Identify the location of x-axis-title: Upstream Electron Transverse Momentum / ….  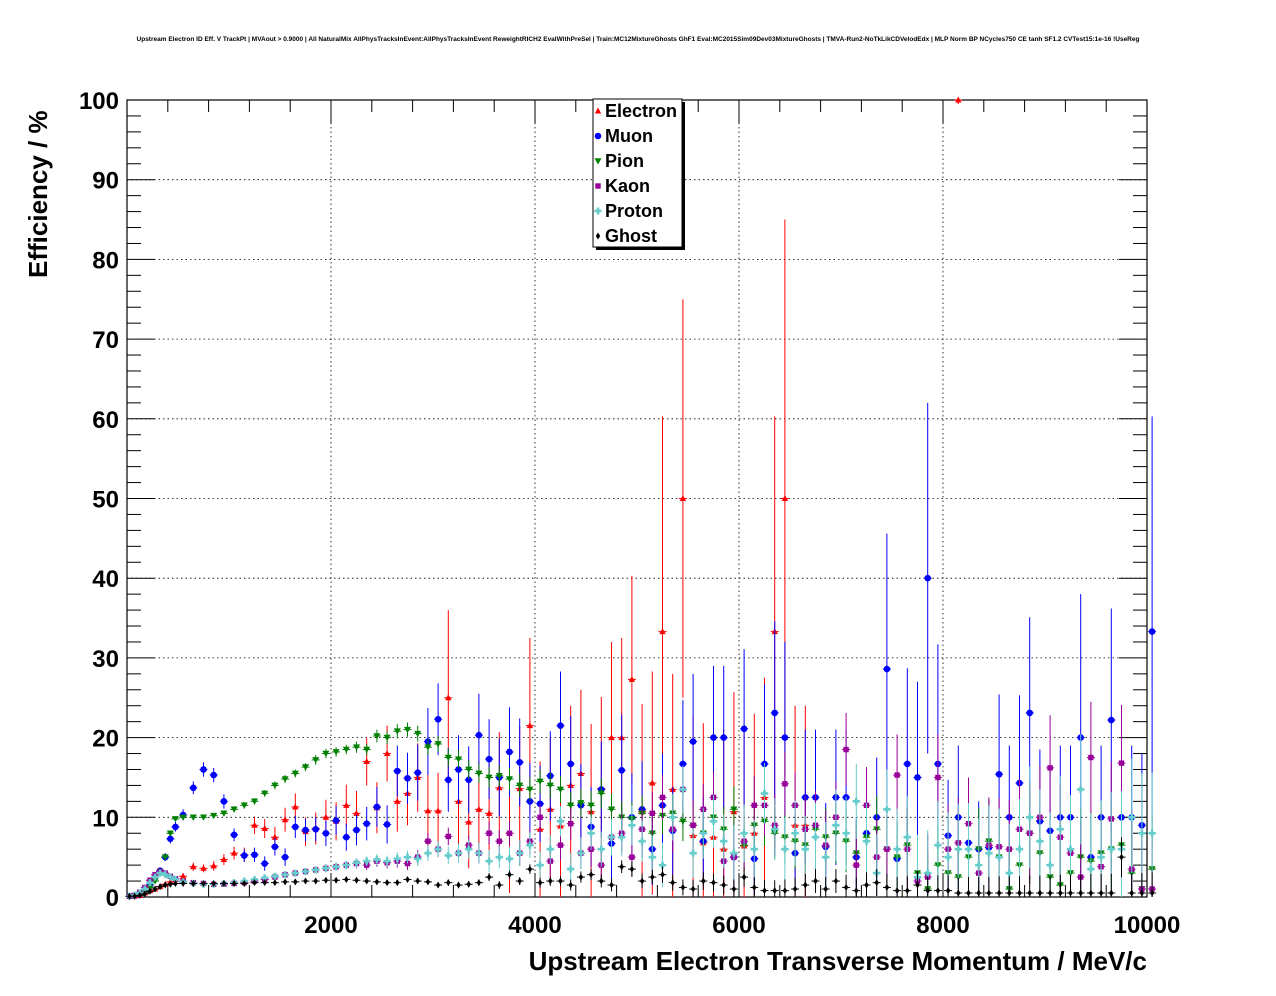
(838, 961).